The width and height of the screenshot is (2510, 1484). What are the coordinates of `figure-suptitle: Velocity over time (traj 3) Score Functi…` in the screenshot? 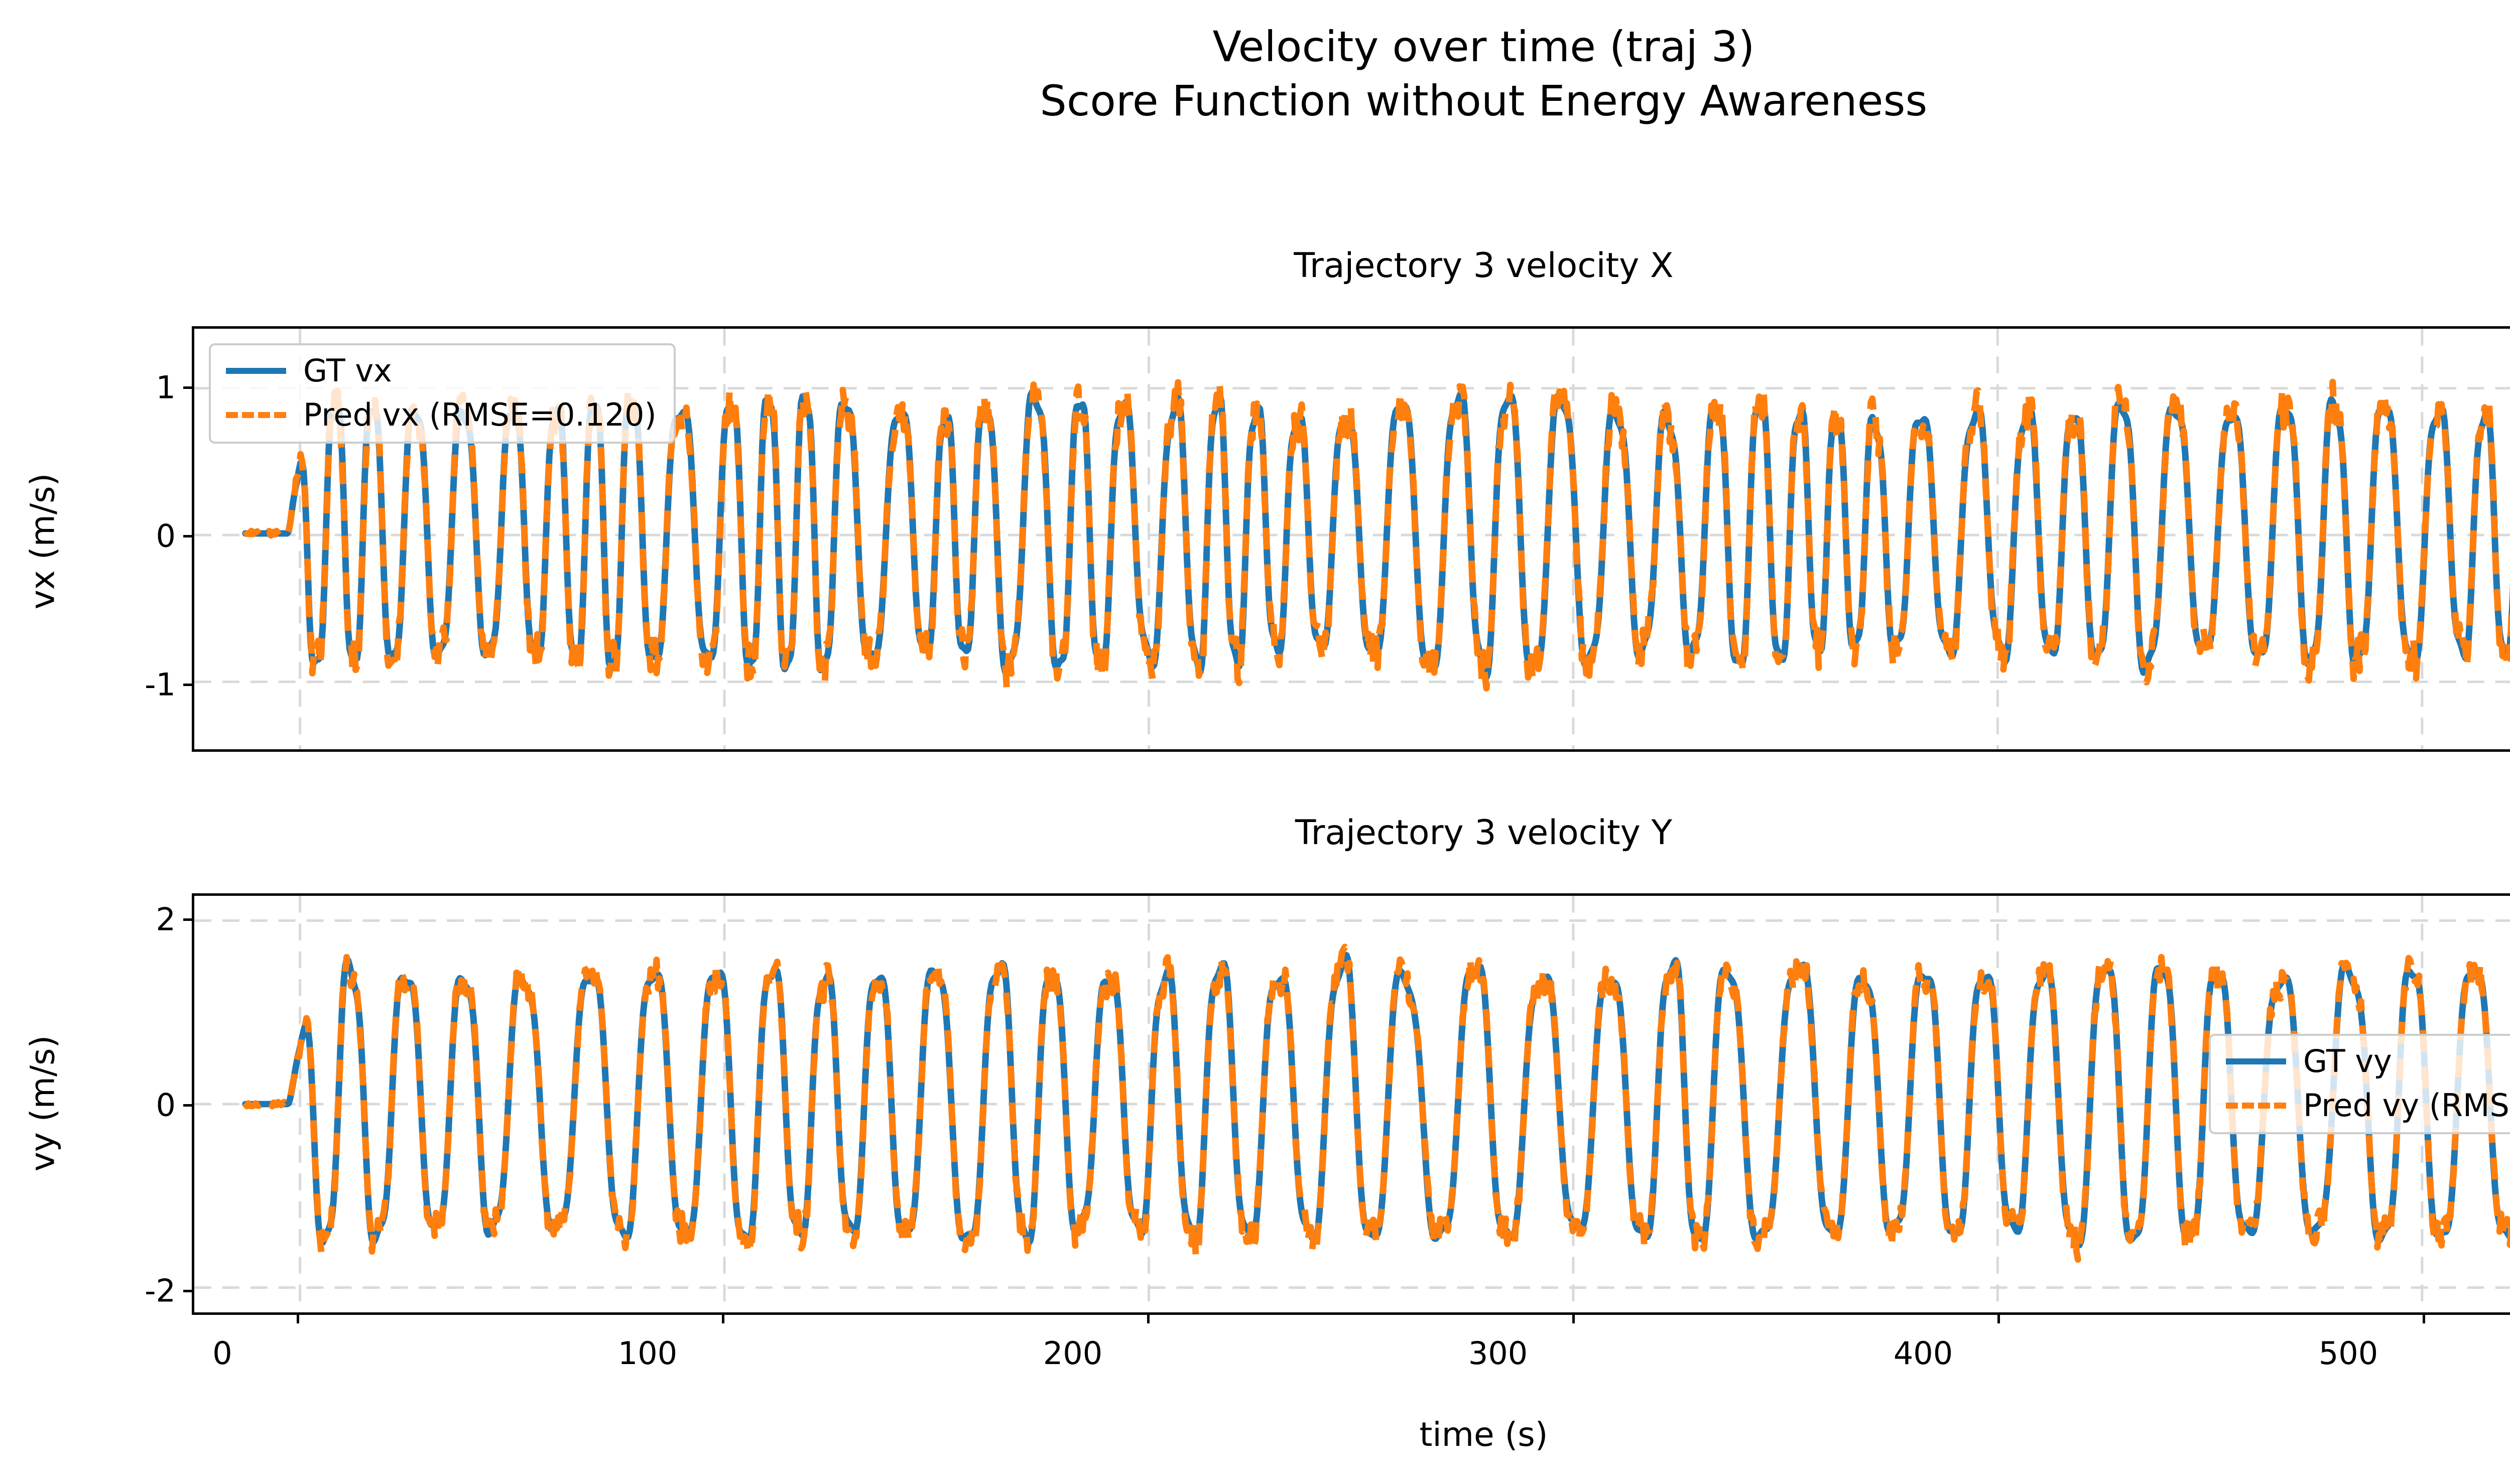 It's located at (1255, 74).